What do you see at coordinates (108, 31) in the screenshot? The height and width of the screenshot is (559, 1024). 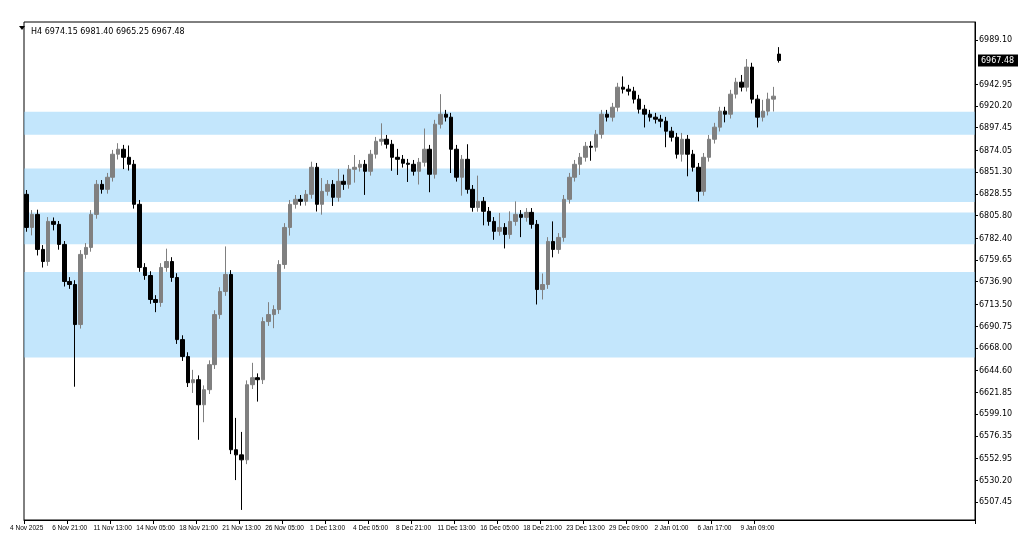 I see `text: H4 6974.15 6981.40 6965.25 6967.48` at bounding box center [108, 31].